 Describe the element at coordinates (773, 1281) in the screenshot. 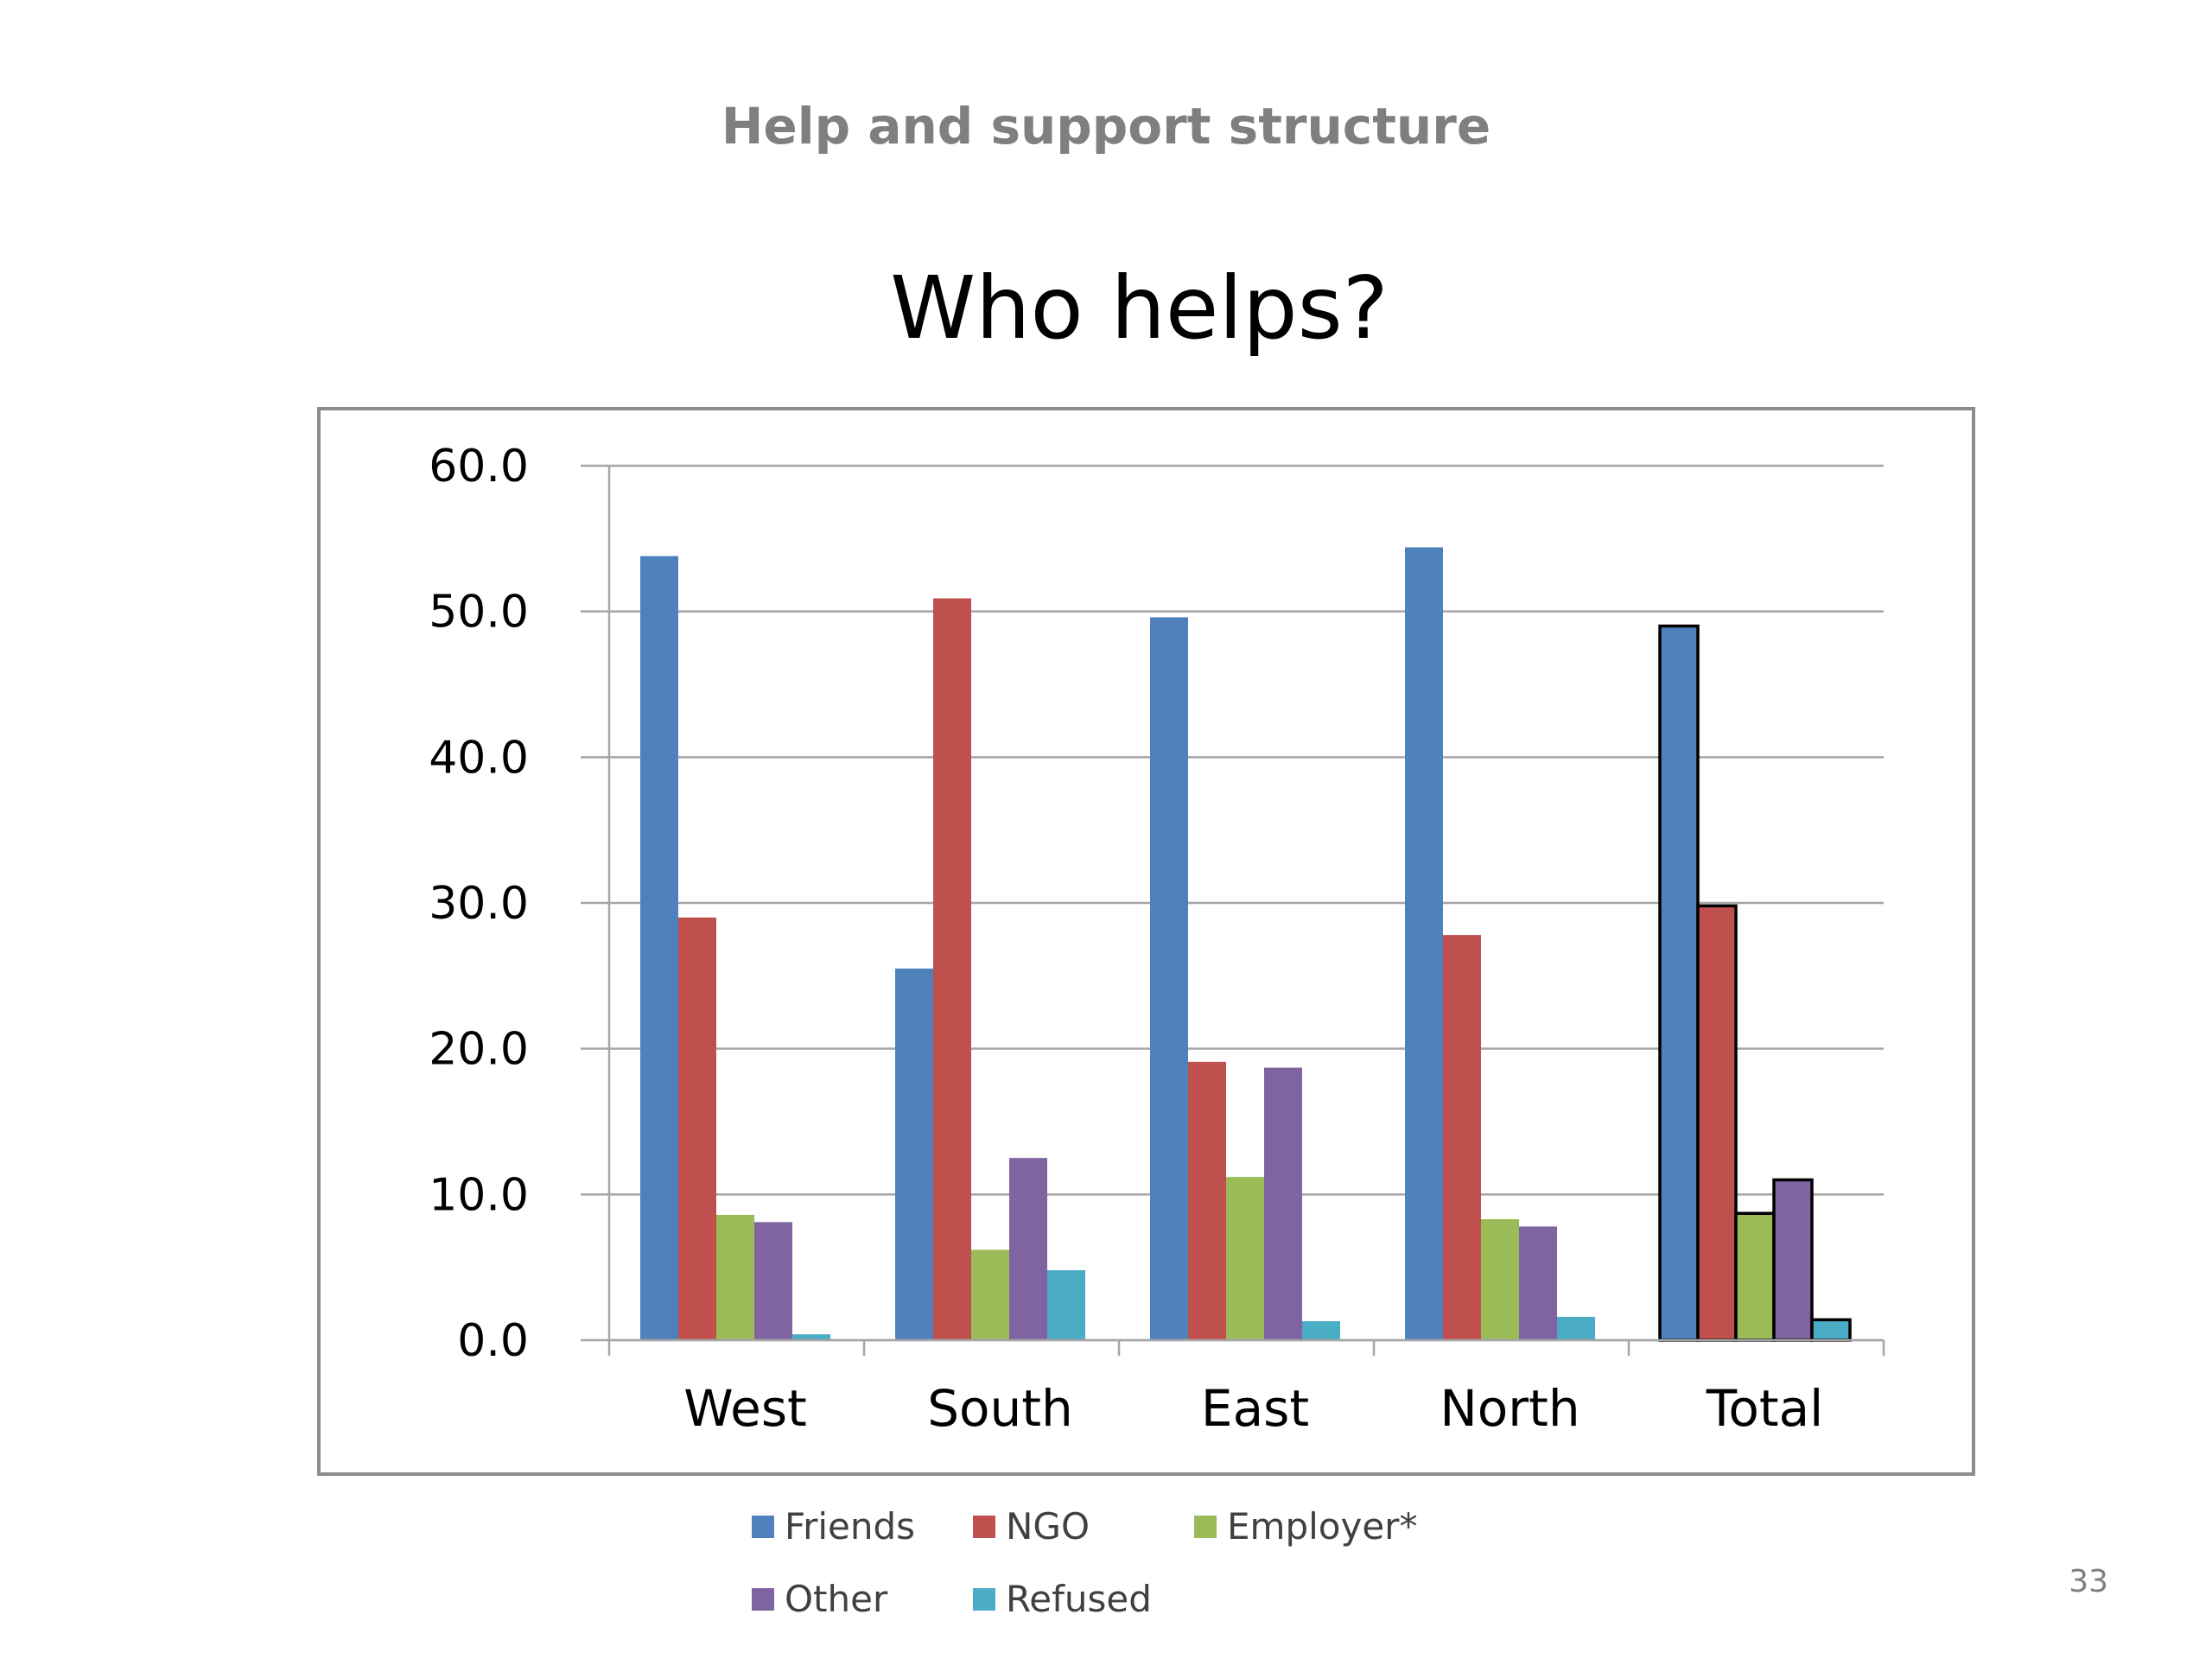

I see `bar-other-west` at that location.